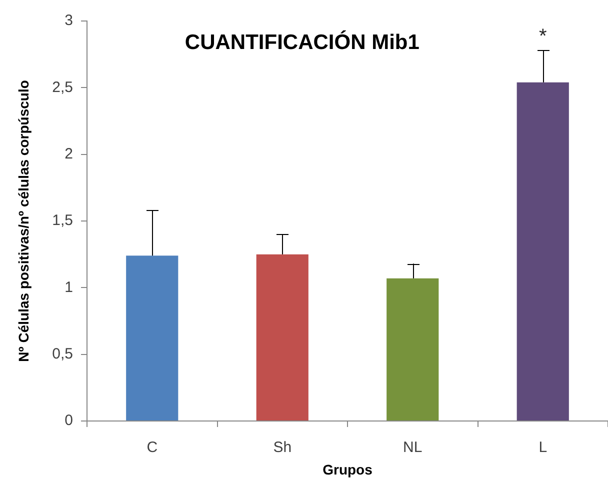 Image resolution: width=608 pixels, height=483 pixels. I want to click on y-tick-label: 1,5, so click(62, 221).